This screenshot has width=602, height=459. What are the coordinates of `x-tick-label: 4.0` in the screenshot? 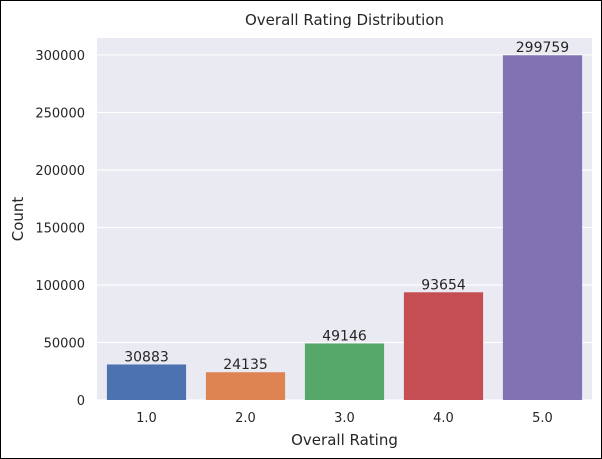 It's located at (443, 418).